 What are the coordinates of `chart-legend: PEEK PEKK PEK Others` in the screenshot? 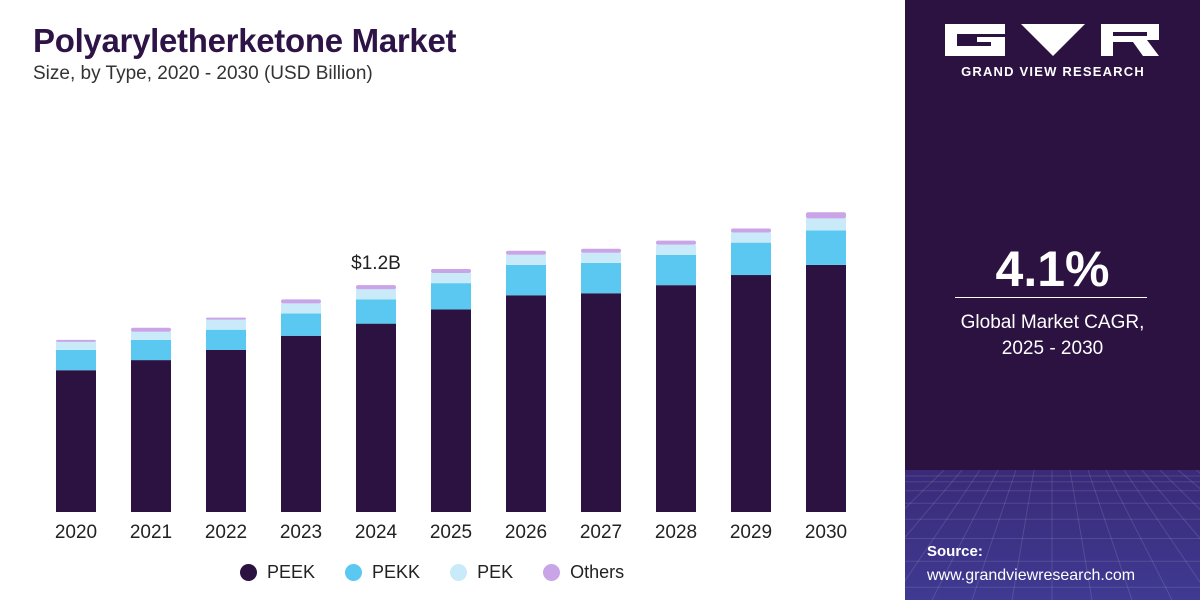 It's located at (432, 572).